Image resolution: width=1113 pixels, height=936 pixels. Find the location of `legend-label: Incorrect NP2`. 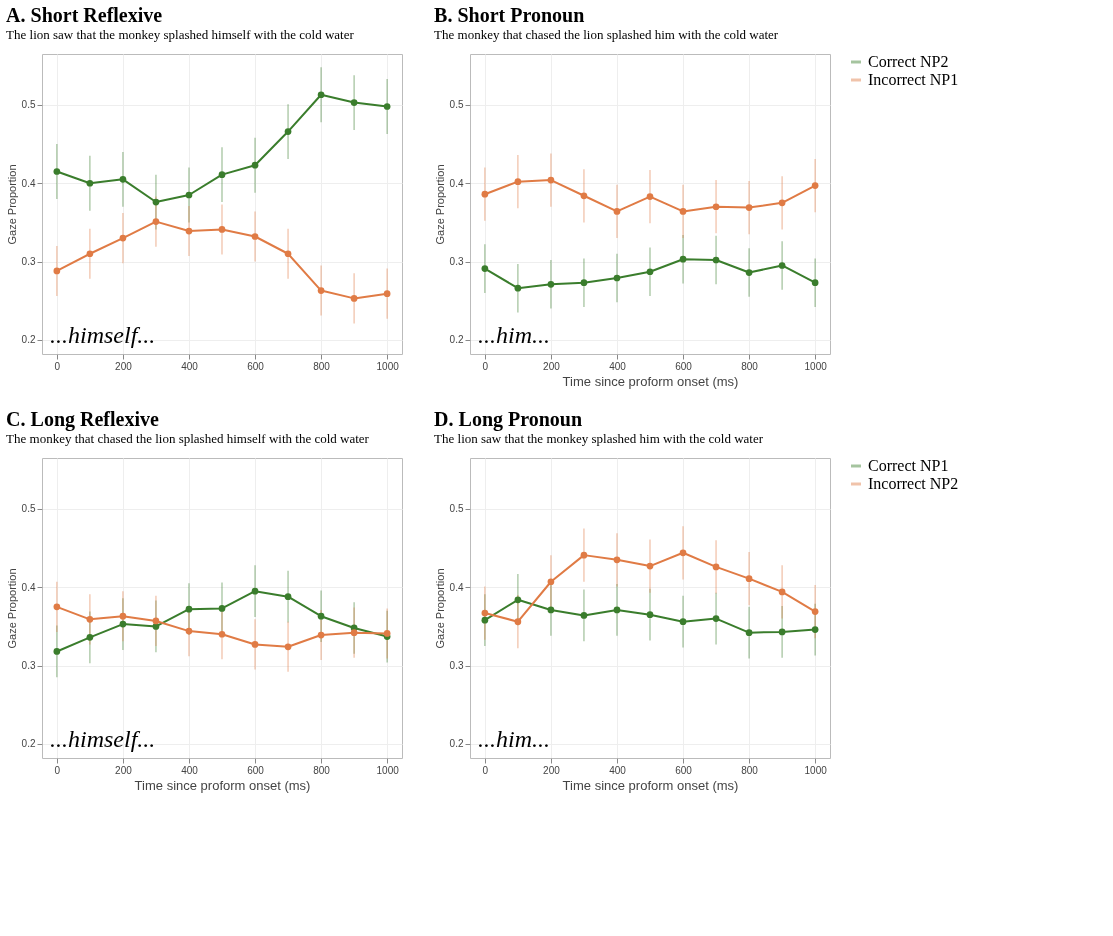

legend-label: Incorrect NP2 is located at coordinates (913, 483).